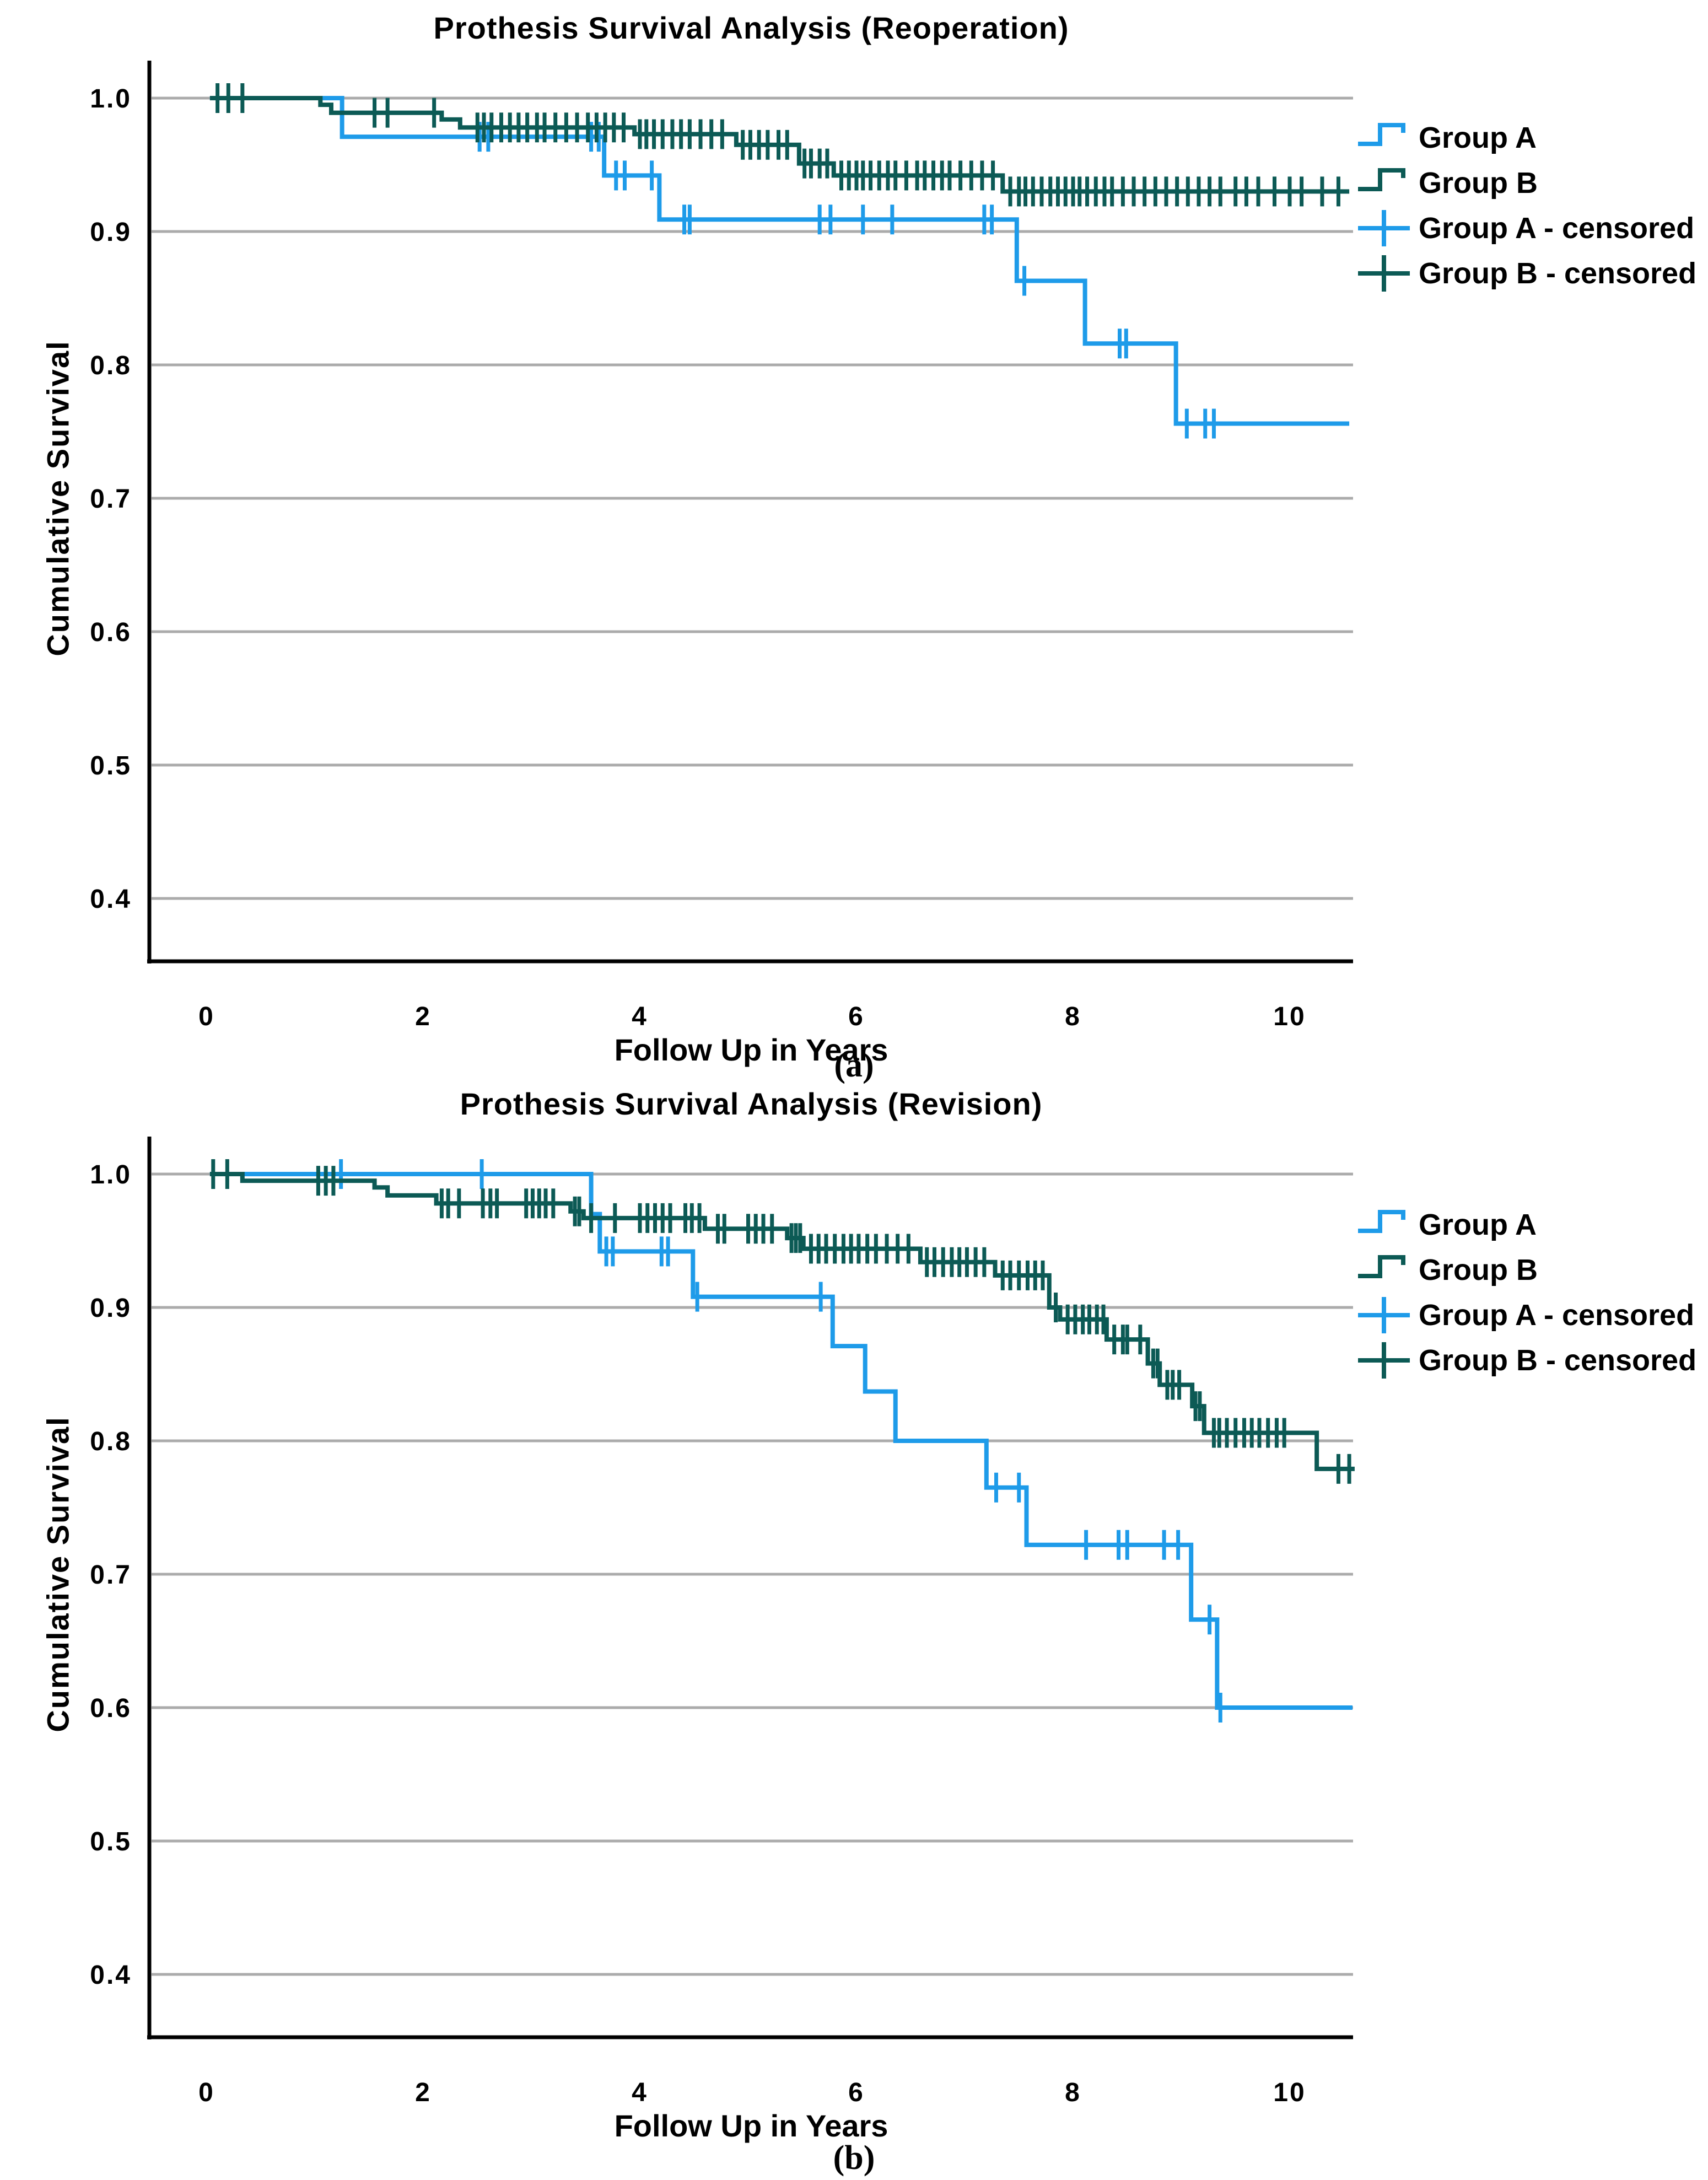  What do you see at coordinates (751, 1049) in the screenshot?
I see `chart-a-x-axis-title: Follow Up in Years` at bounding box center [751, 1049].